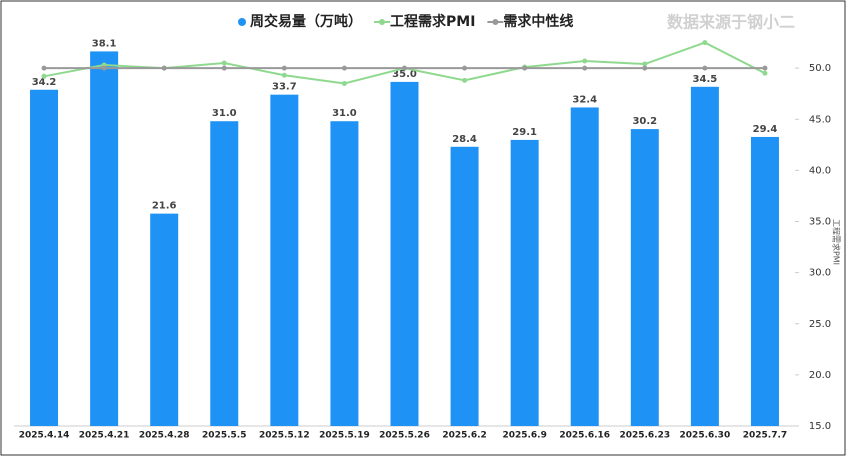 The width and height of the screenshot is (846, 456). I want to click on data-label: 33.7, so click(284, 87).